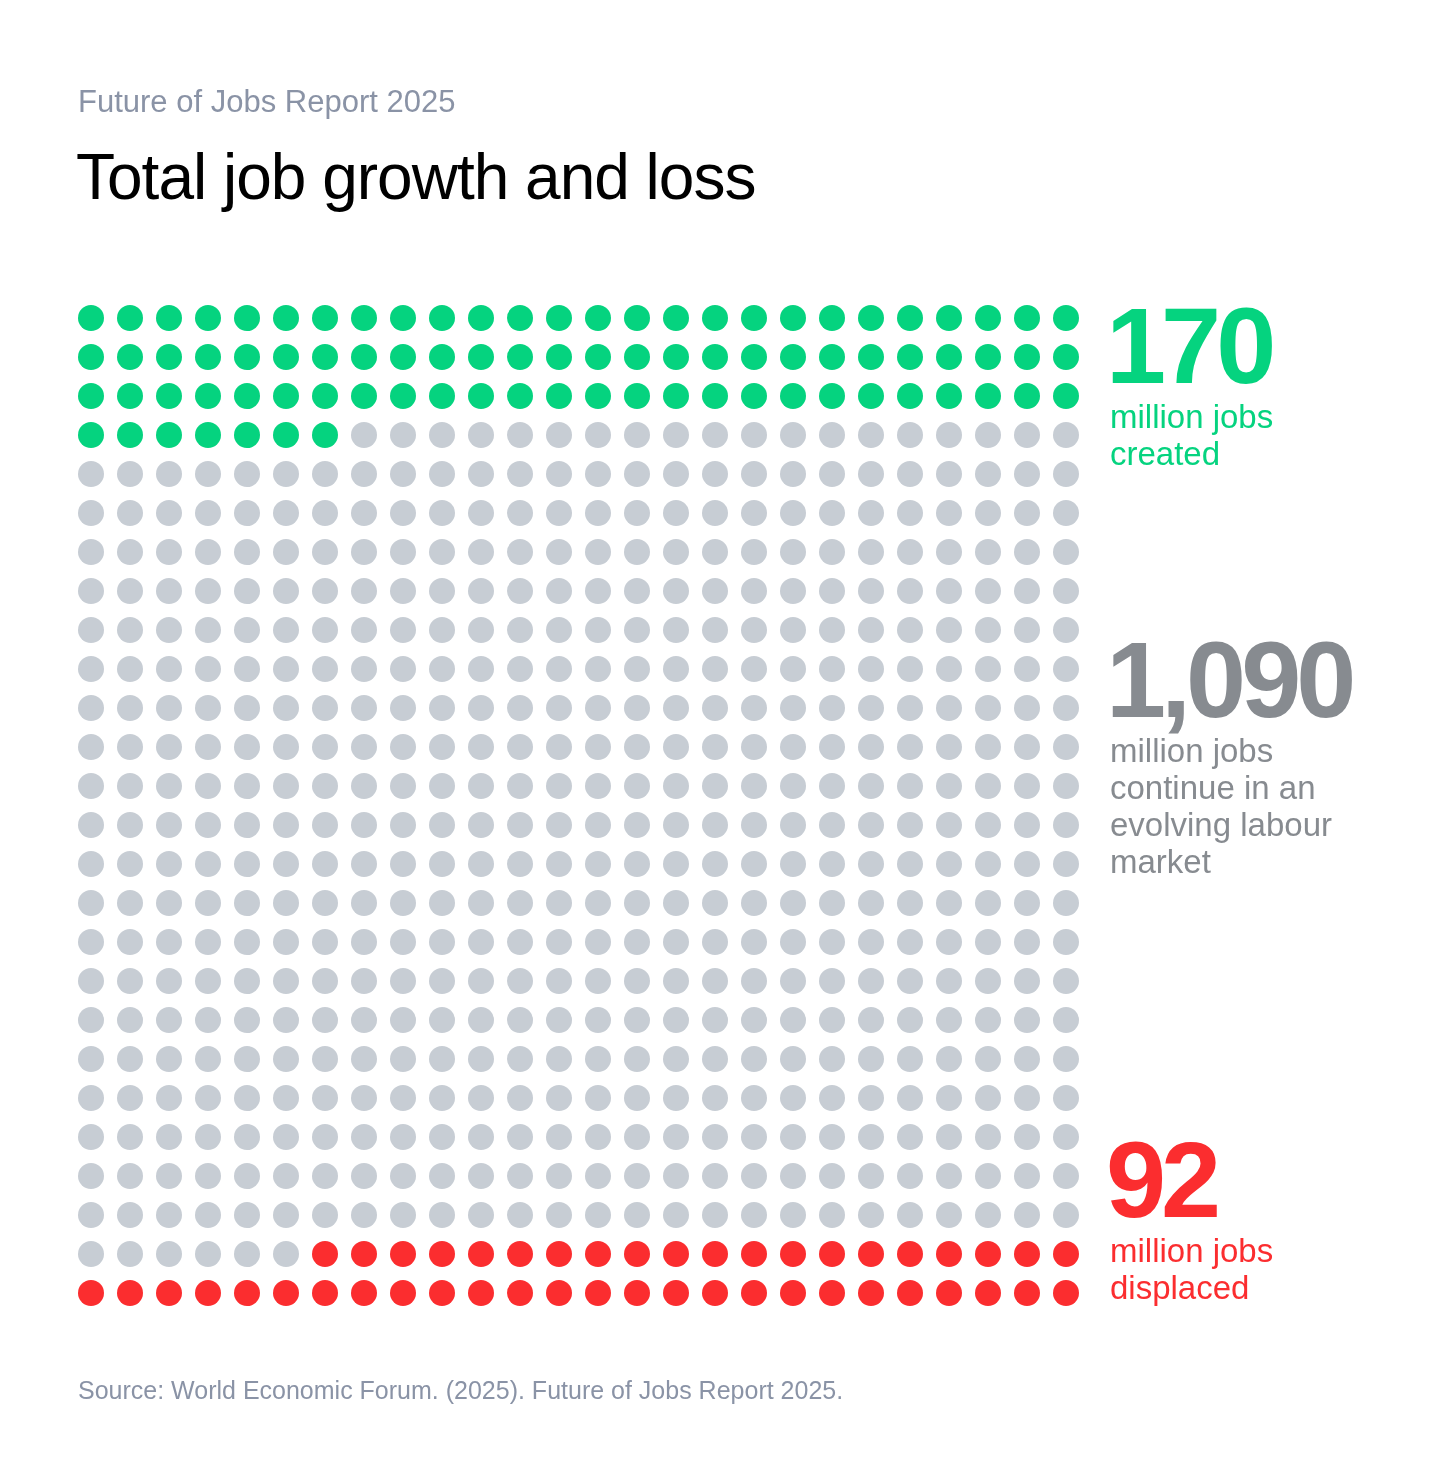 The height and width of the screenshot is (1460, 1444). I want to click on text: Total job growth and loss, so click(416, 177).